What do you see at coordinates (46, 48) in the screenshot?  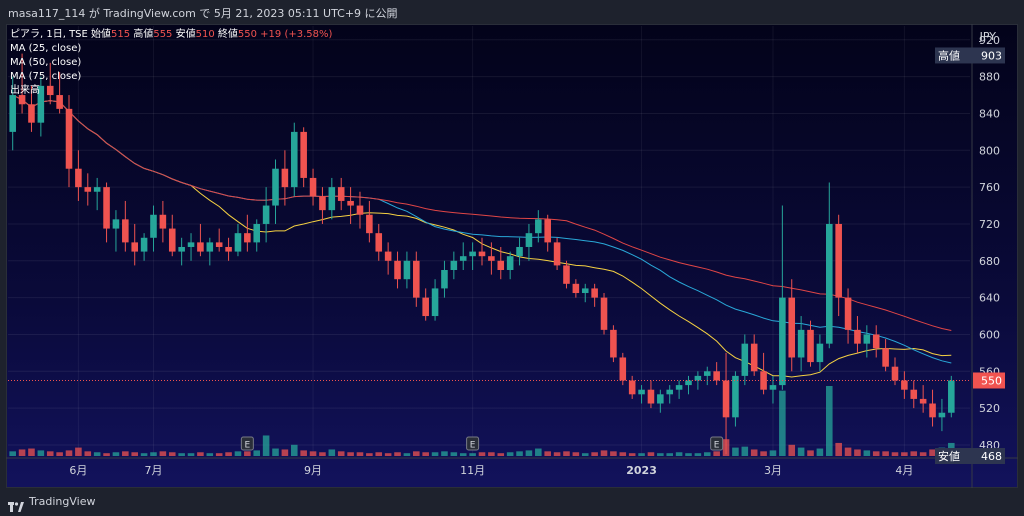 I see `legend-ma25: MA (25, close)` at bounding box center [46, 48].